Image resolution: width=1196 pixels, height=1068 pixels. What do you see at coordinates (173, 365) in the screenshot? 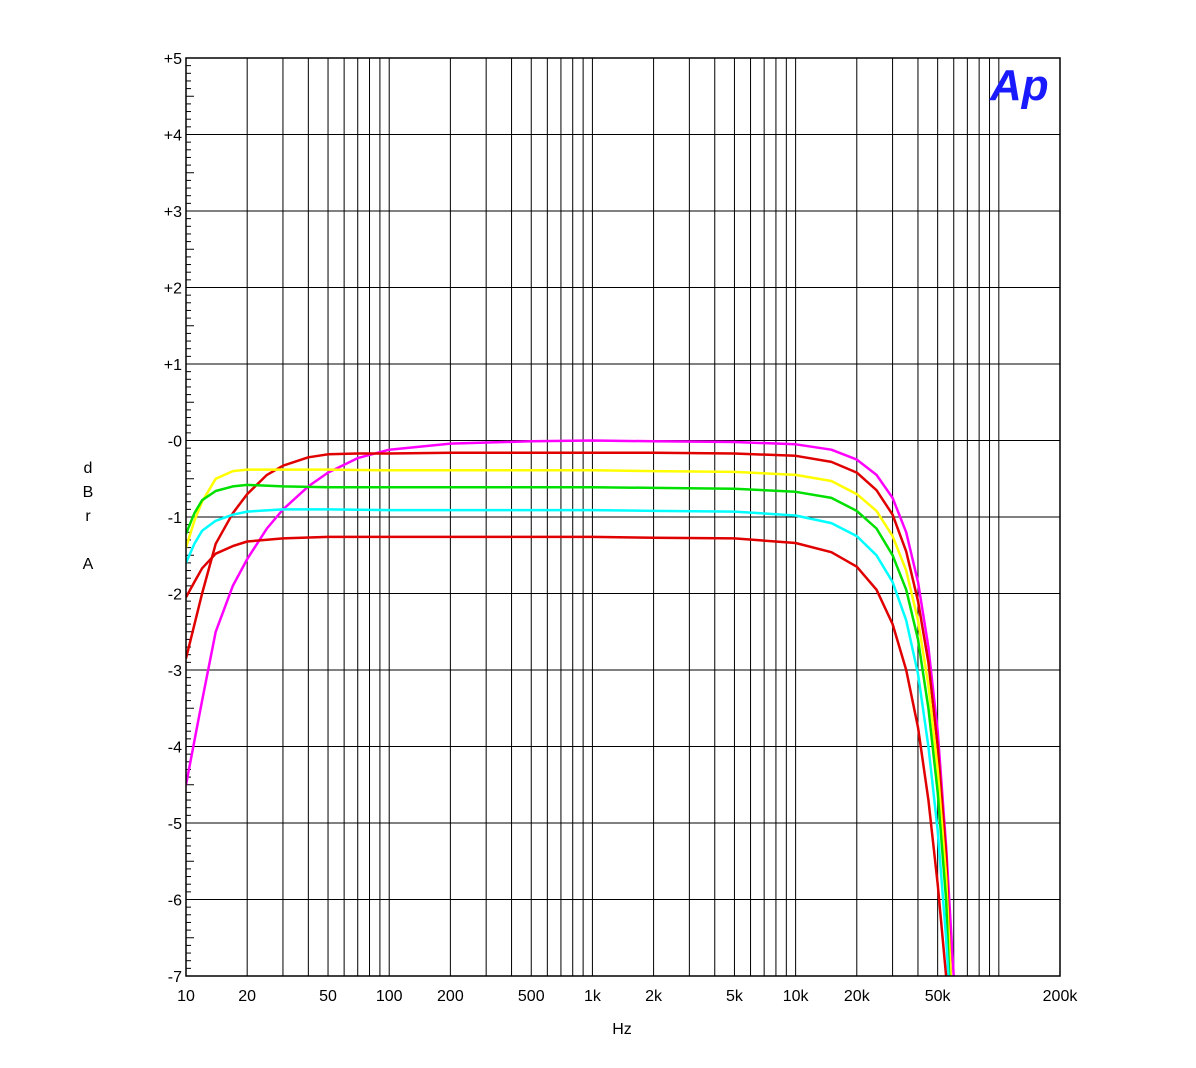
I see `y-tick-label: +1` at bounding box center [173, 365].